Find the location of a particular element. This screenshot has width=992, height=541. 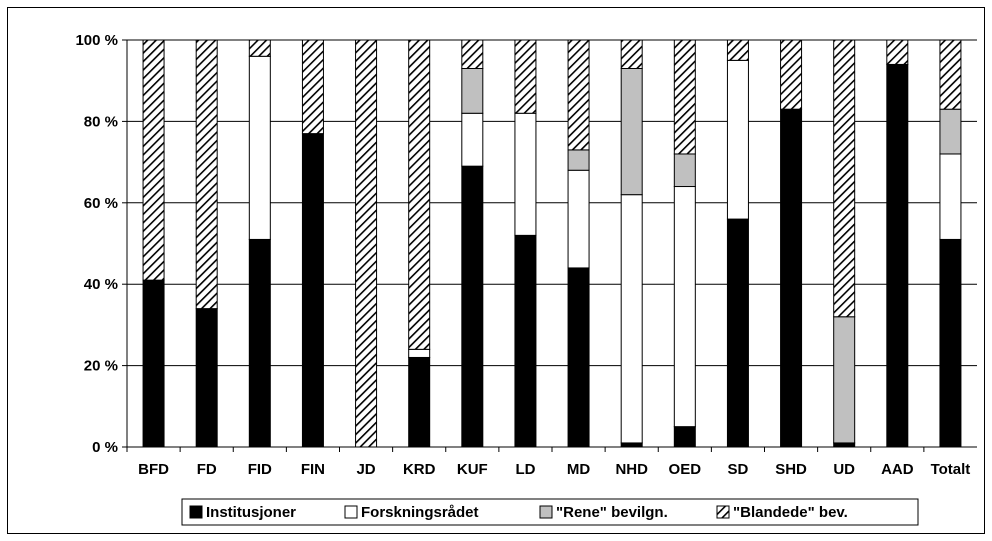

y-tick-label: 40 % is located at coordinates (101, 284).